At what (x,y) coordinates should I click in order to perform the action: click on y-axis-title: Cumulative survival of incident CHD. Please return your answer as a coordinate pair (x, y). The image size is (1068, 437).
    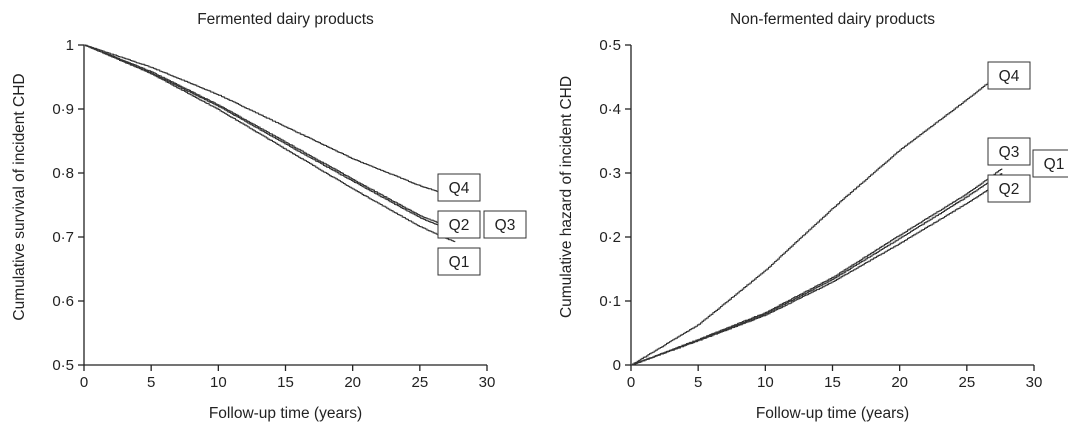
    Looking at the image, I should click on (19, 196).